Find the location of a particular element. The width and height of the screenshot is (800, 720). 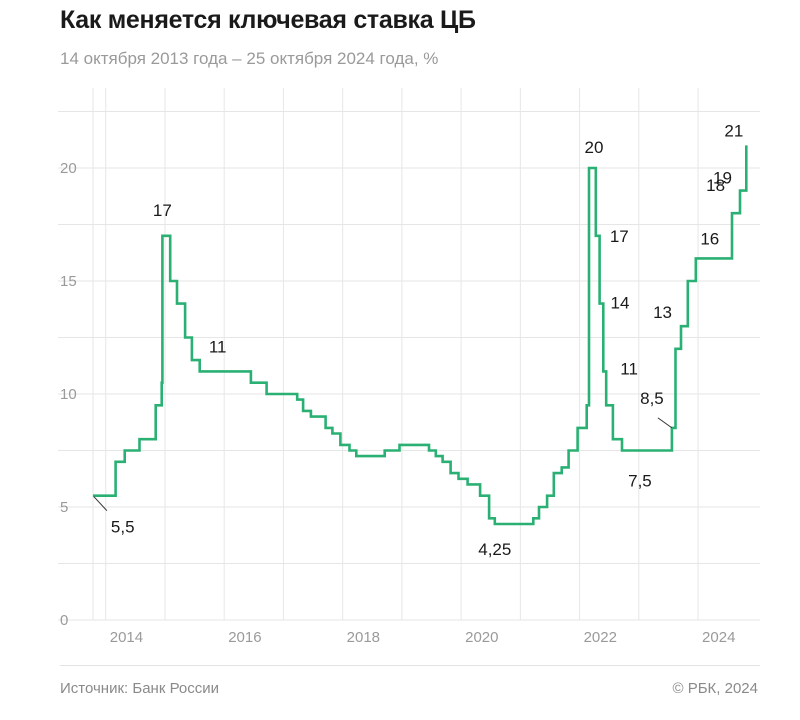

data-label: 18 is located at coordinates (715, 185).